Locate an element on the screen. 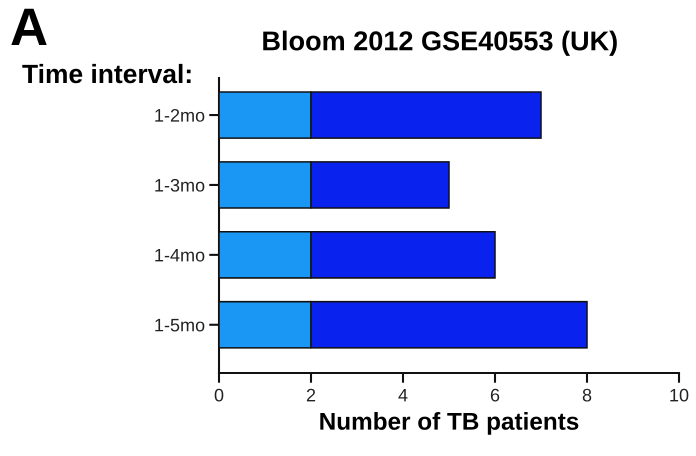 Image resolution: width=696 pixels, height=456 pixels. x-tick-label: 6 is located at coordinates (495, 395).